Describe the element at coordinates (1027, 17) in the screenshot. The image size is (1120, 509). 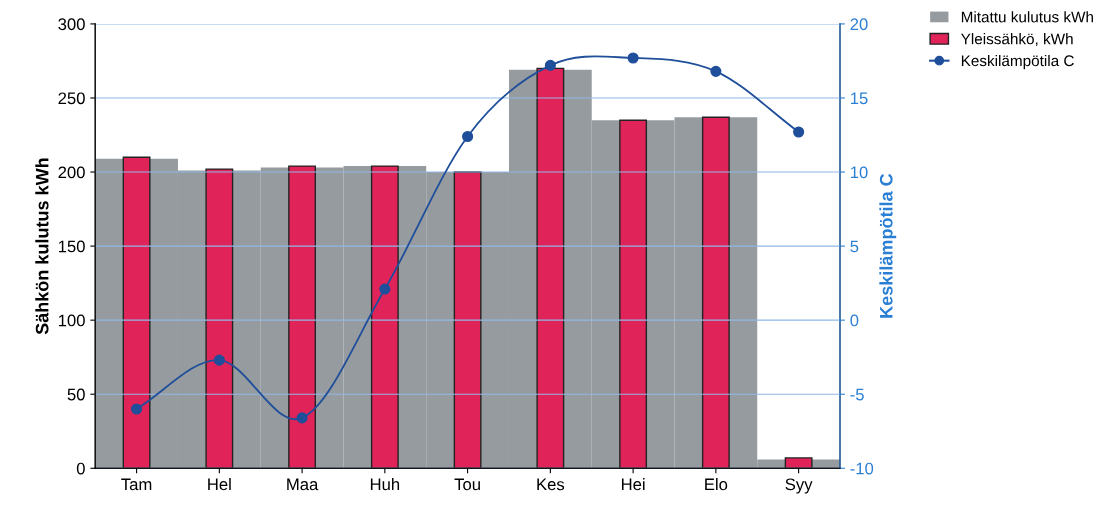
I see `legend-label: Mitattu kulutus kWh` at that location.